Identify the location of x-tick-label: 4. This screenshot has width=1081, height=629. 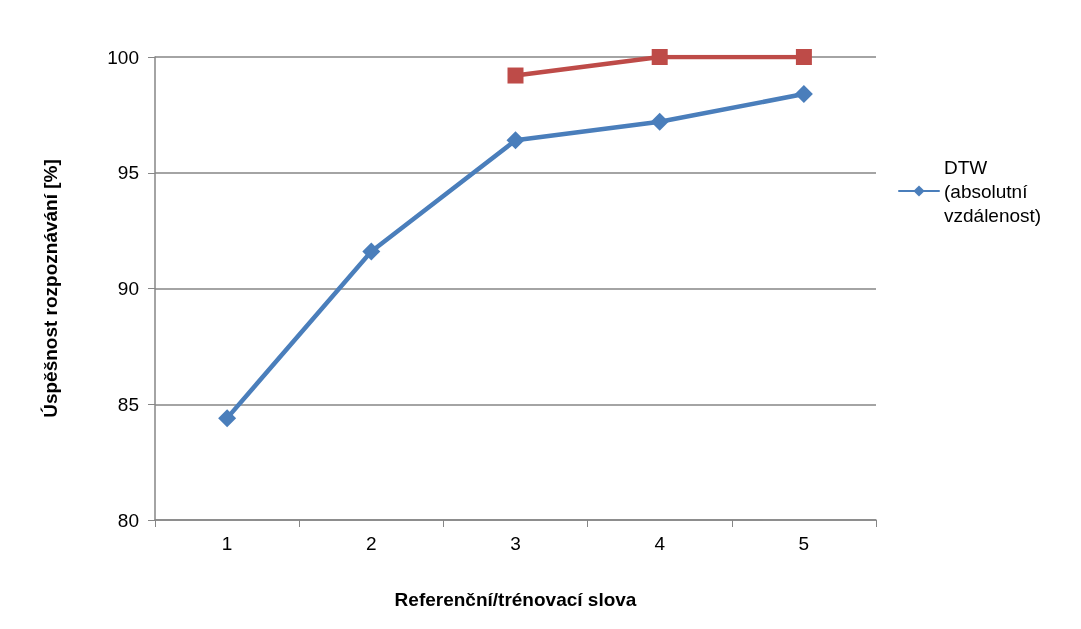
(660, 543).